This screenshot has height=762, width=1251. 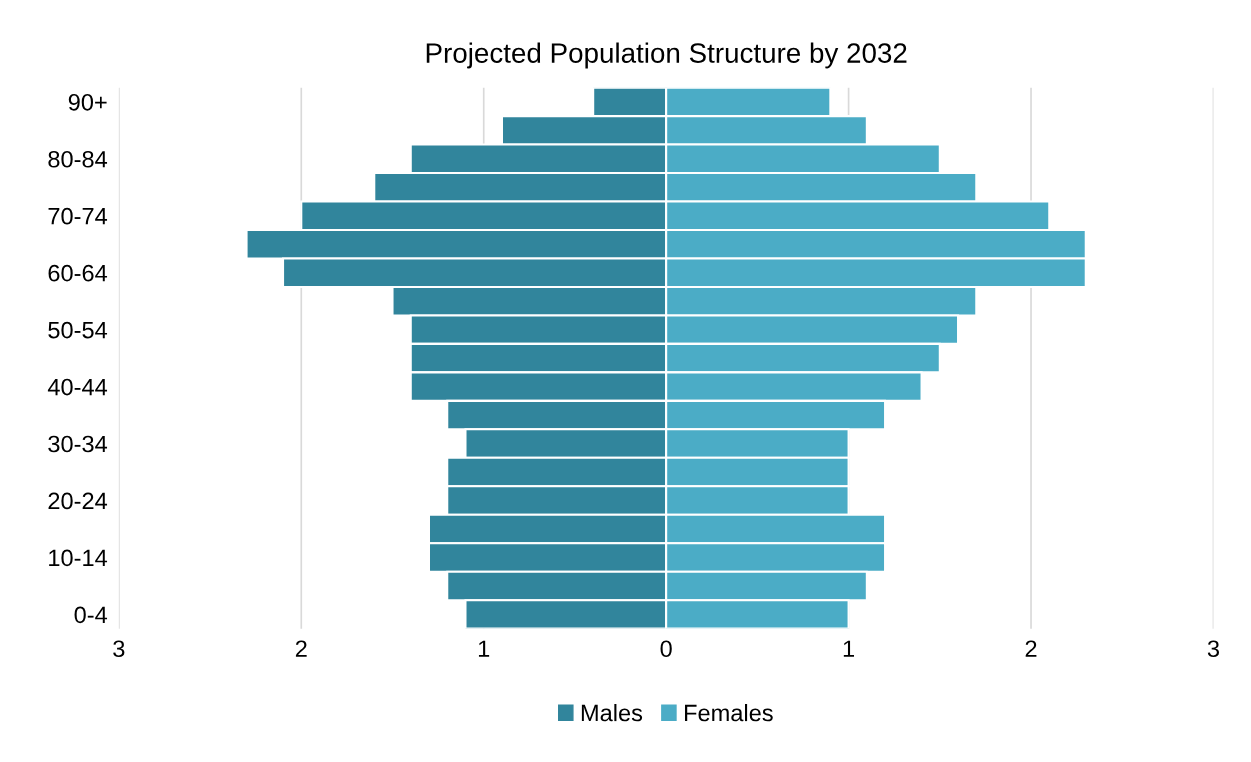 What do you see at coordinates (666, 649) in the screenshot?
I see `x-tick-label: 0` at bounding box center [666, 649].